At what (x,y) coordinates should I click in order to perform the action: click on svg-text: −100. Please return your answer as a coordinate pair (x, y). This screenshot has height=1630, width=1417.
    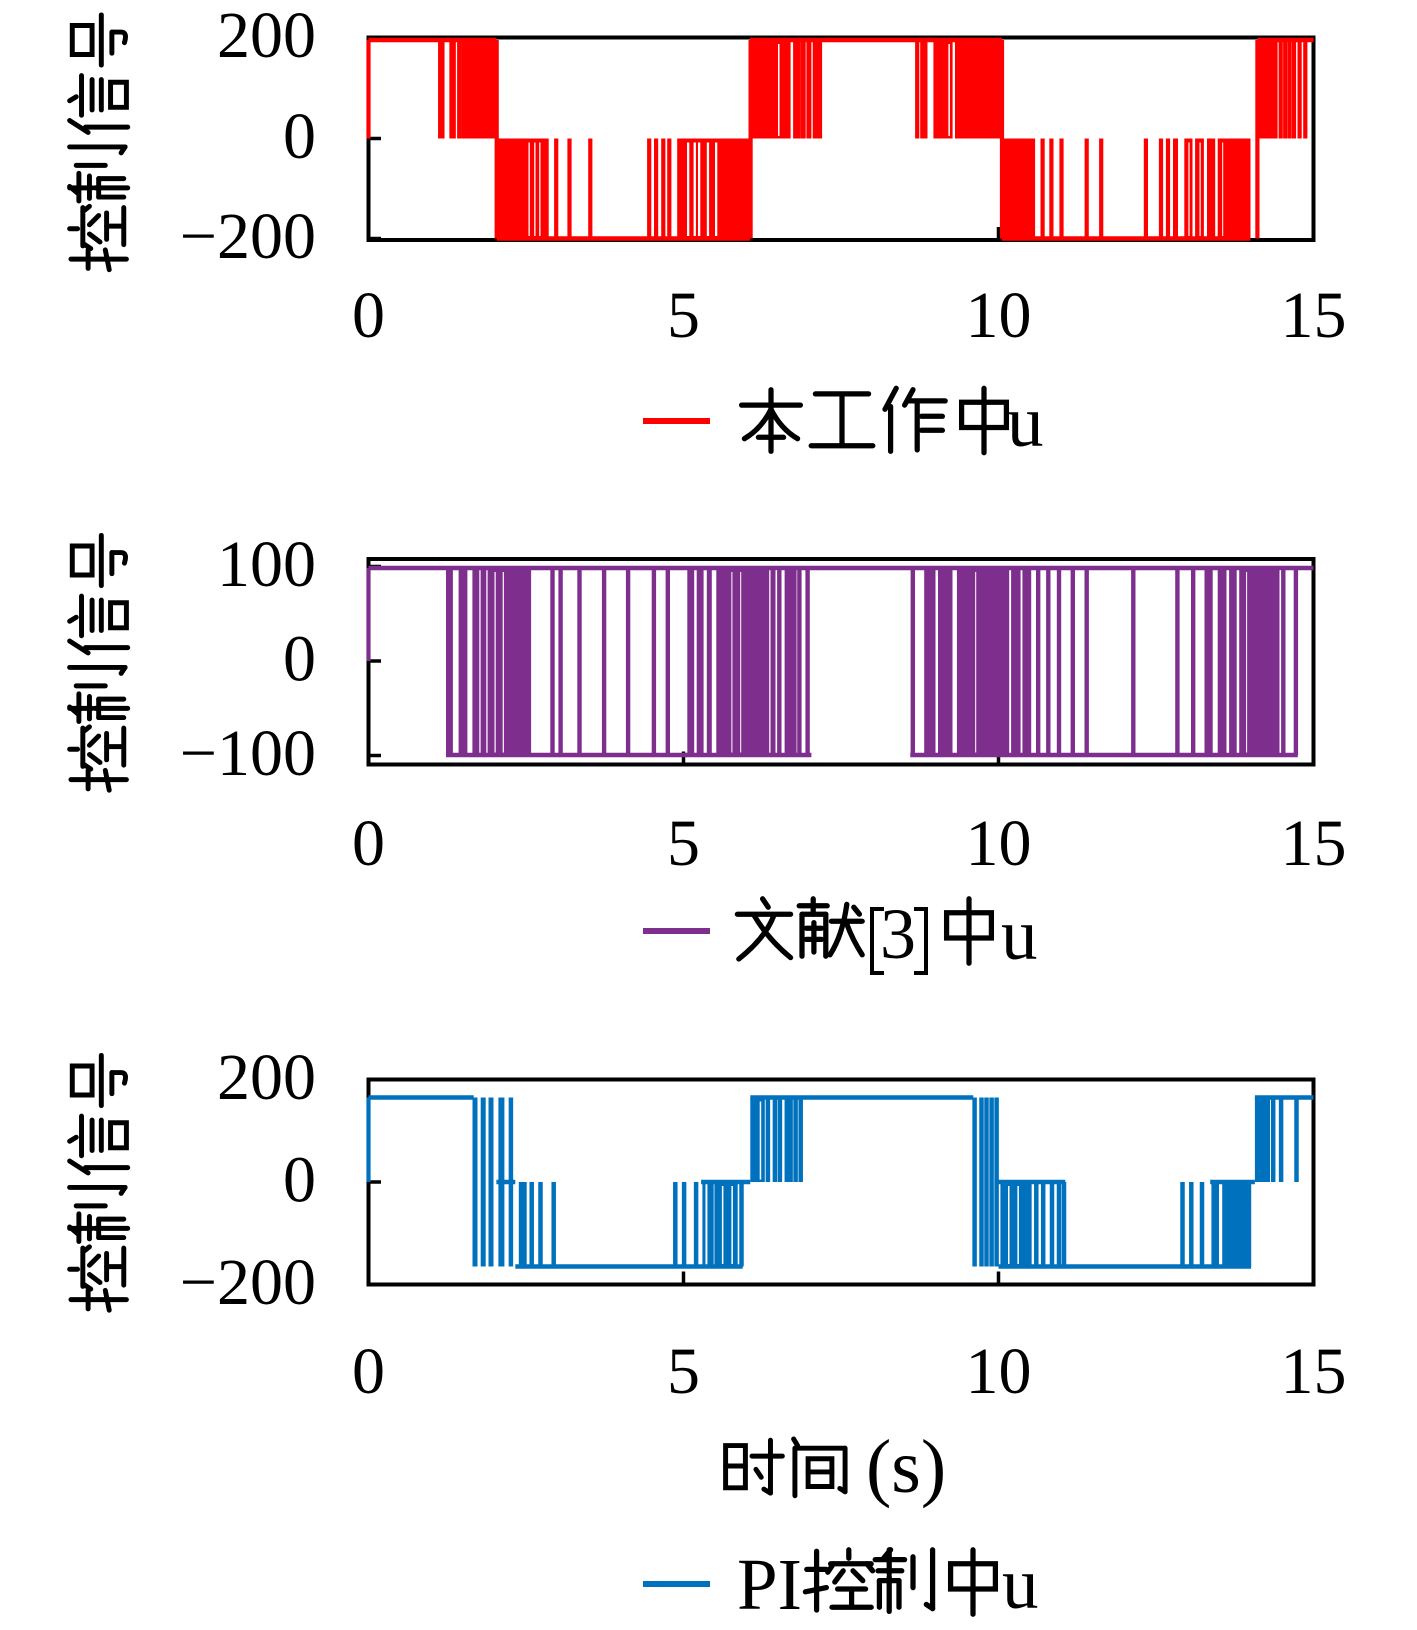
    Looking at the image, I should click on (248, 753).